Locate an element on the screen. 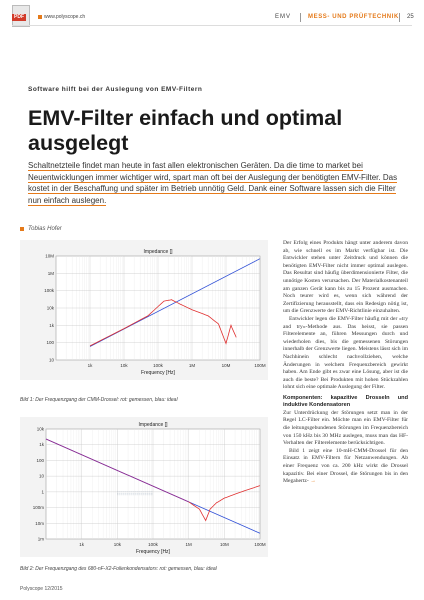  y-tick-label: 1 is located at coordinates (42, 491).